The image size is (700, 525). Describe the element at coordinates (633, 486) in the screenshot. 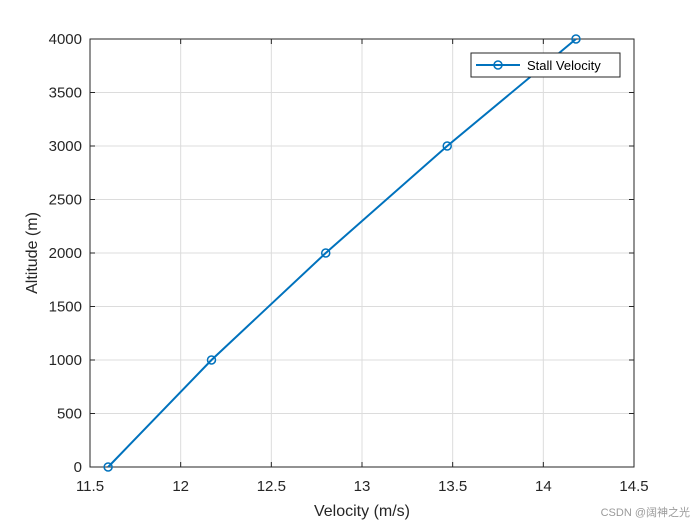

I see `x-tick-label: 14.5` at that location.